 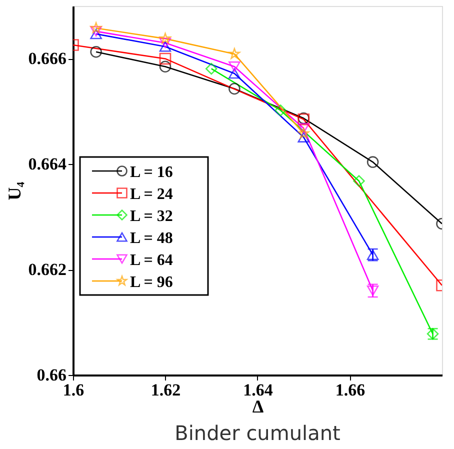 I want to click on y-axis-title: U₄, so click(x=14, y=190).